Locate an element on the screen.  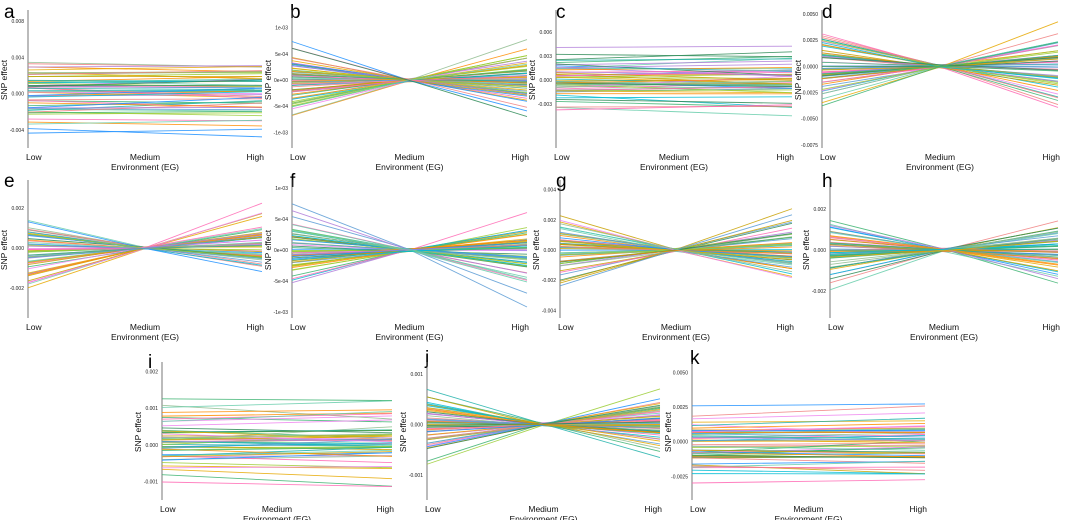
y-tick-label: 0.002 is located at coordinates (549, 221).